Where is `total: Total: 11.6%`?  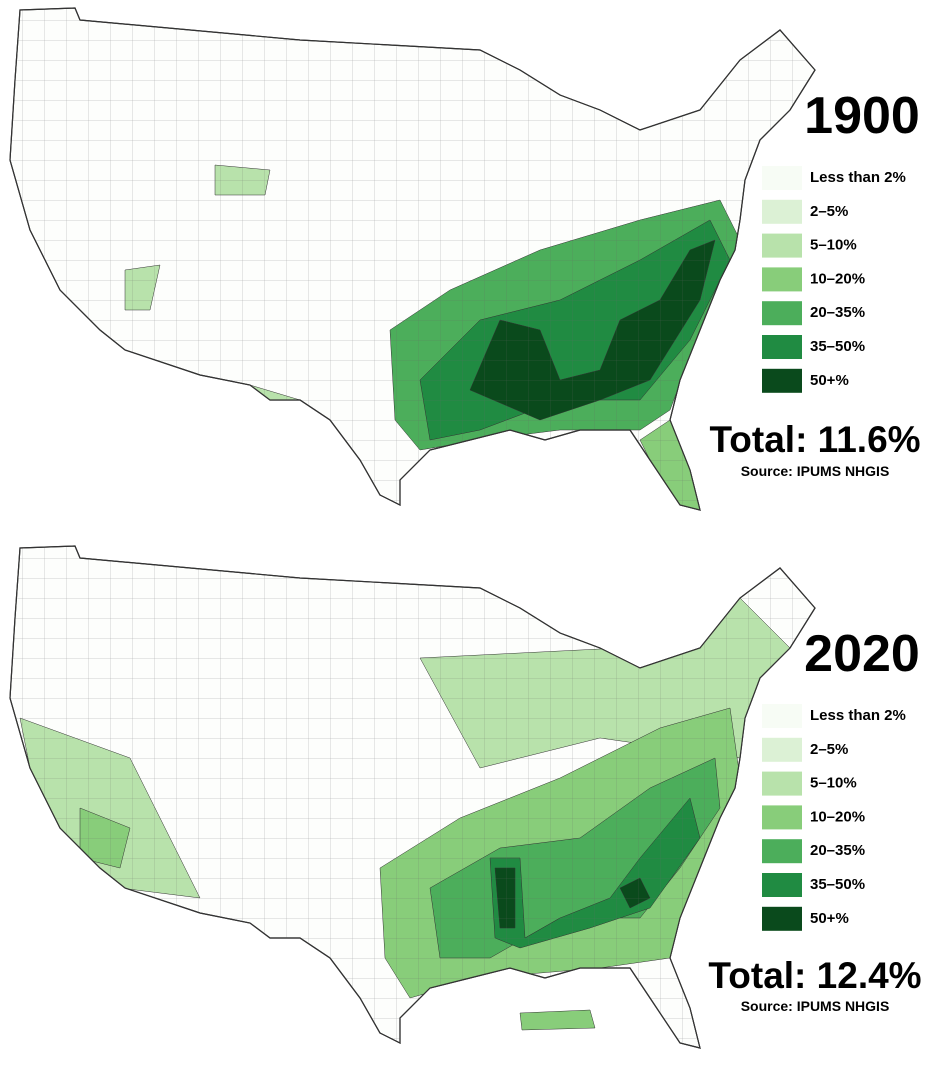
total: Total: 11.6% is located at coordinates (814, 439).